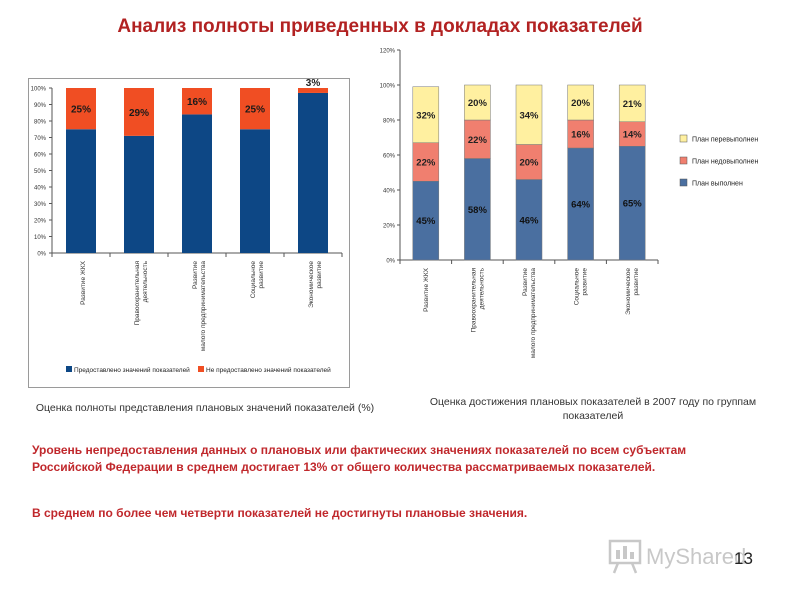  What do you see at coordinates (388, 52) in the screenshot?
I see `chart2-y-tick-label: 120%` at bounding box center [388, 52].